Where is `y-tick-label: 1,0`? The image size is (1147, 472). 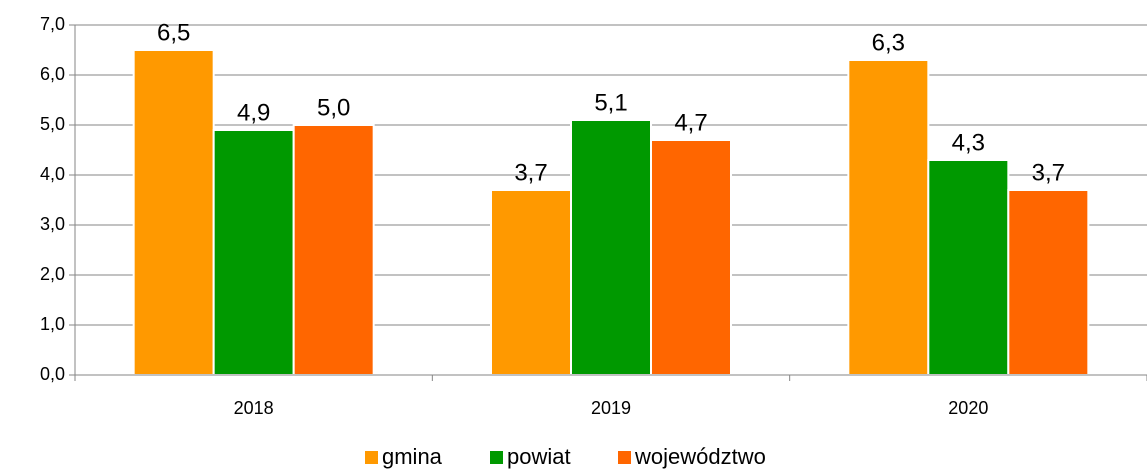
y-tick-label: 1,0 is located at coordinates (52, 324).